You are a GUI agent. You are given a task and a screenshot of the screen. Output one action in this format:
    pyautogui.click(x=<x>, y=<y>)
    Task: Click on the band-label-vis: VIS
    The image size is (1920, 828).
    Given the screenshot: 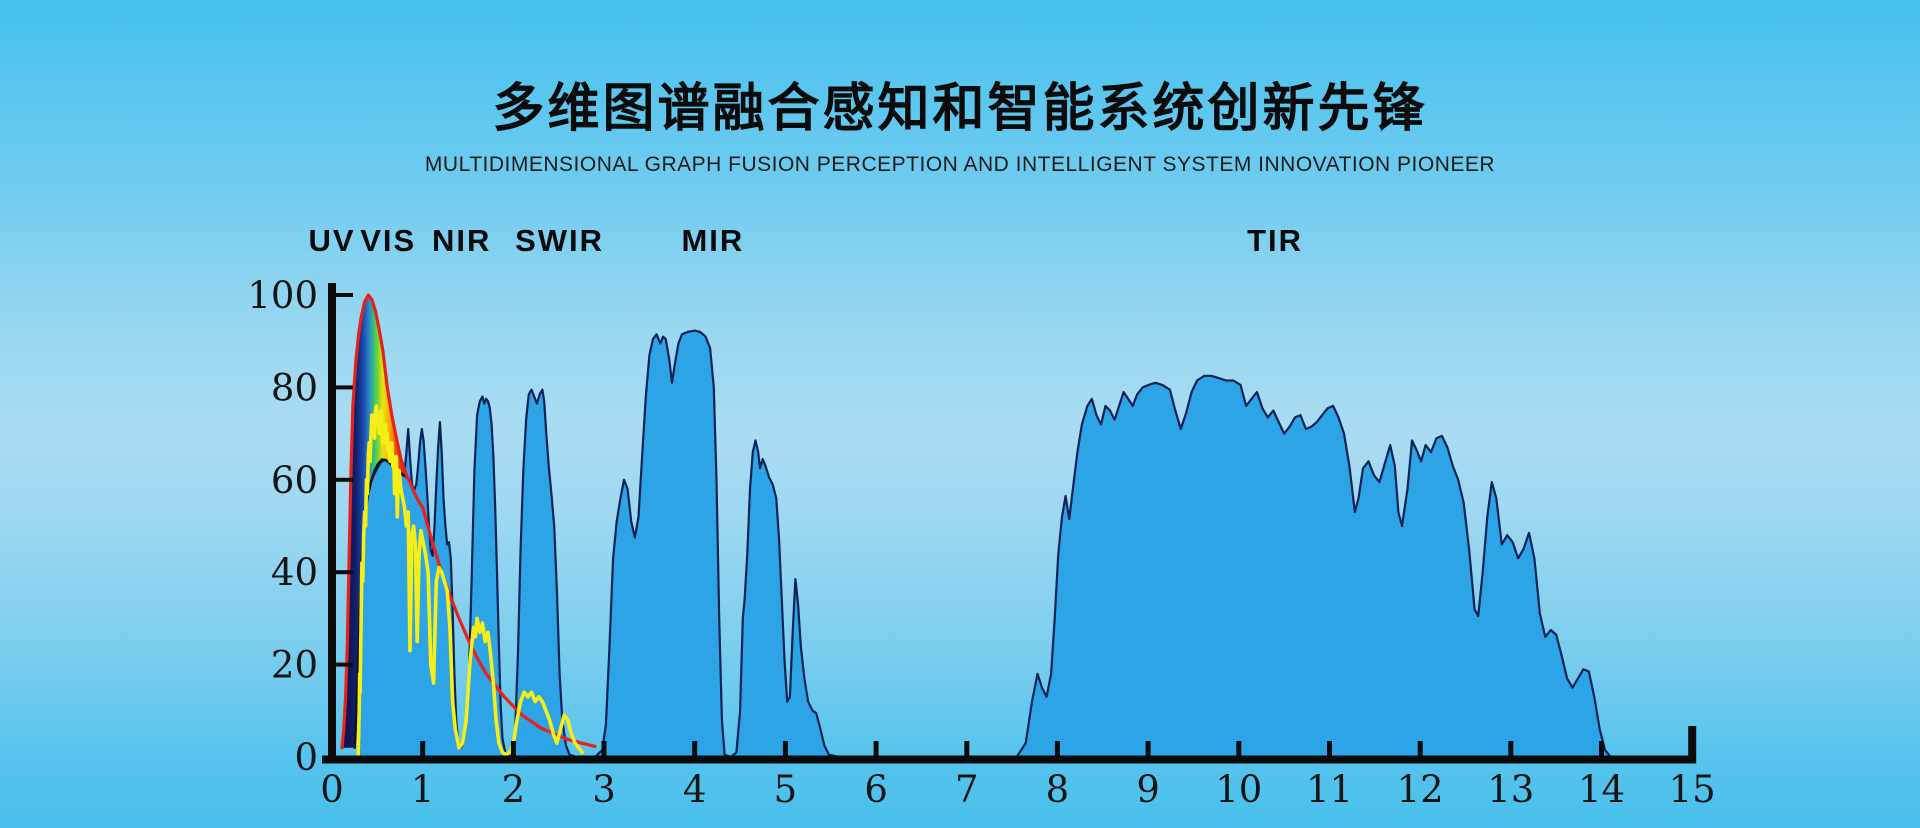 What is the action you would take?
    pyautogui.click(x=388, y=240)
    